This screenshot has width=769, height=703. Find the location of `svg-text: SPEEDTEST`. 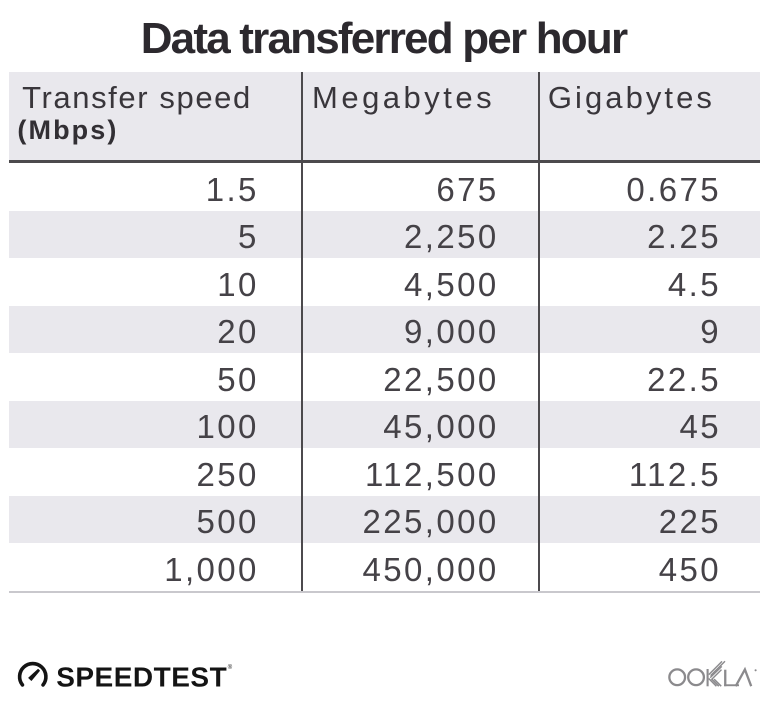

svg-text: SPEEDTEST is located at coordinates (141, 676).